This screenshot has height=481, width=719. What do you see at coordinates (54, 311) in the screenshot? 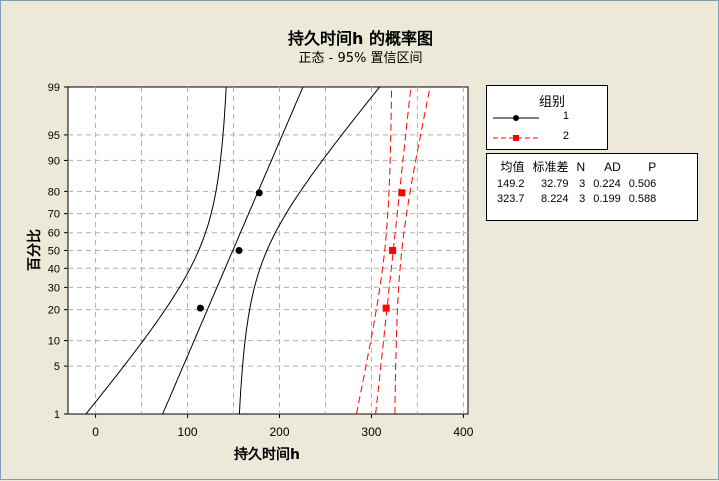
I see `y-tick-label: 20` at bounding box center [54, 311].